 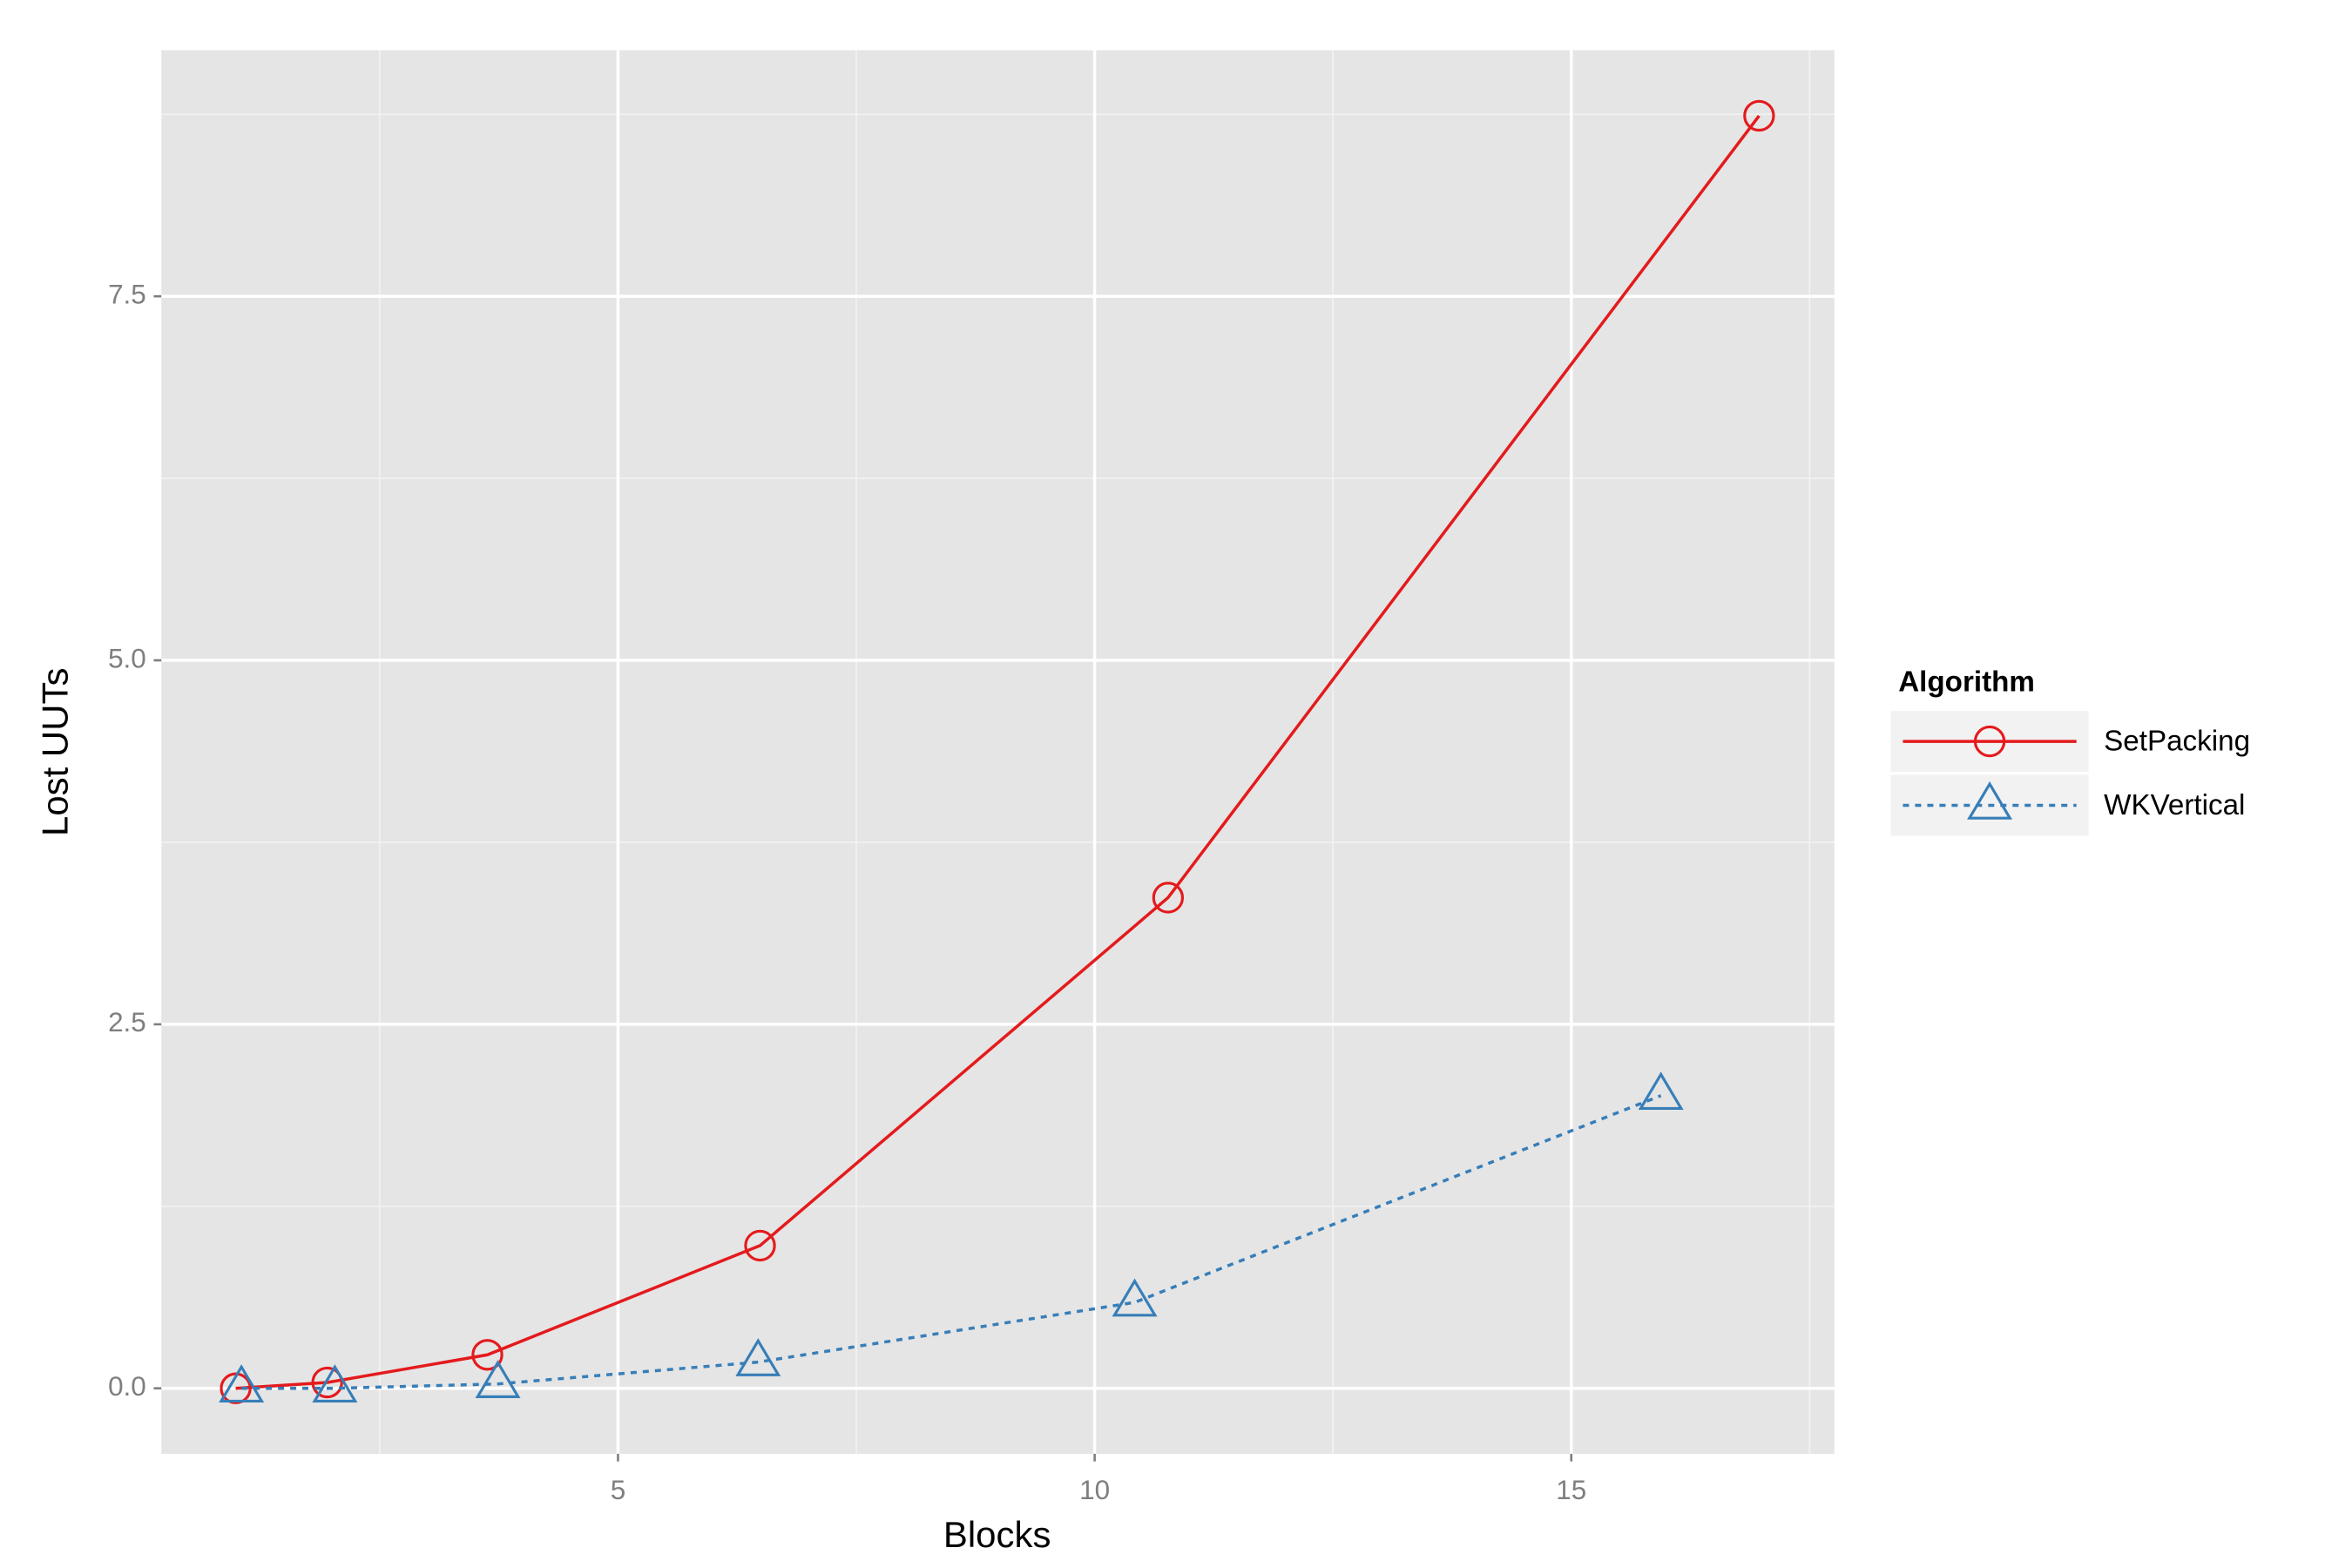 What do you see at coordinates (54, 752) in the screenshot?
I see `y-axis-title: Lost UUTs` at bounding box center [54, 752].